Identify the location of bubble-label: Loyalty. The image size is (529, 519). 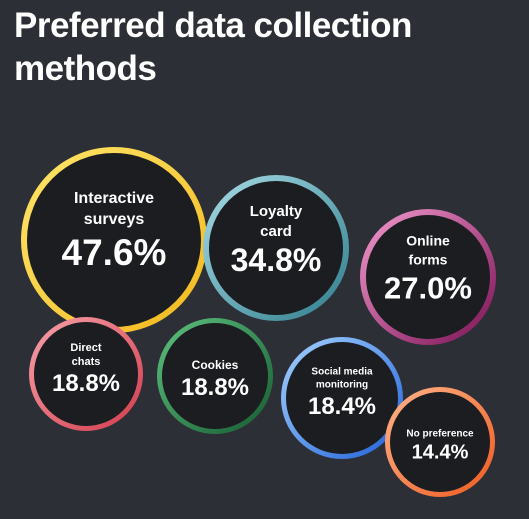
(276, 211).